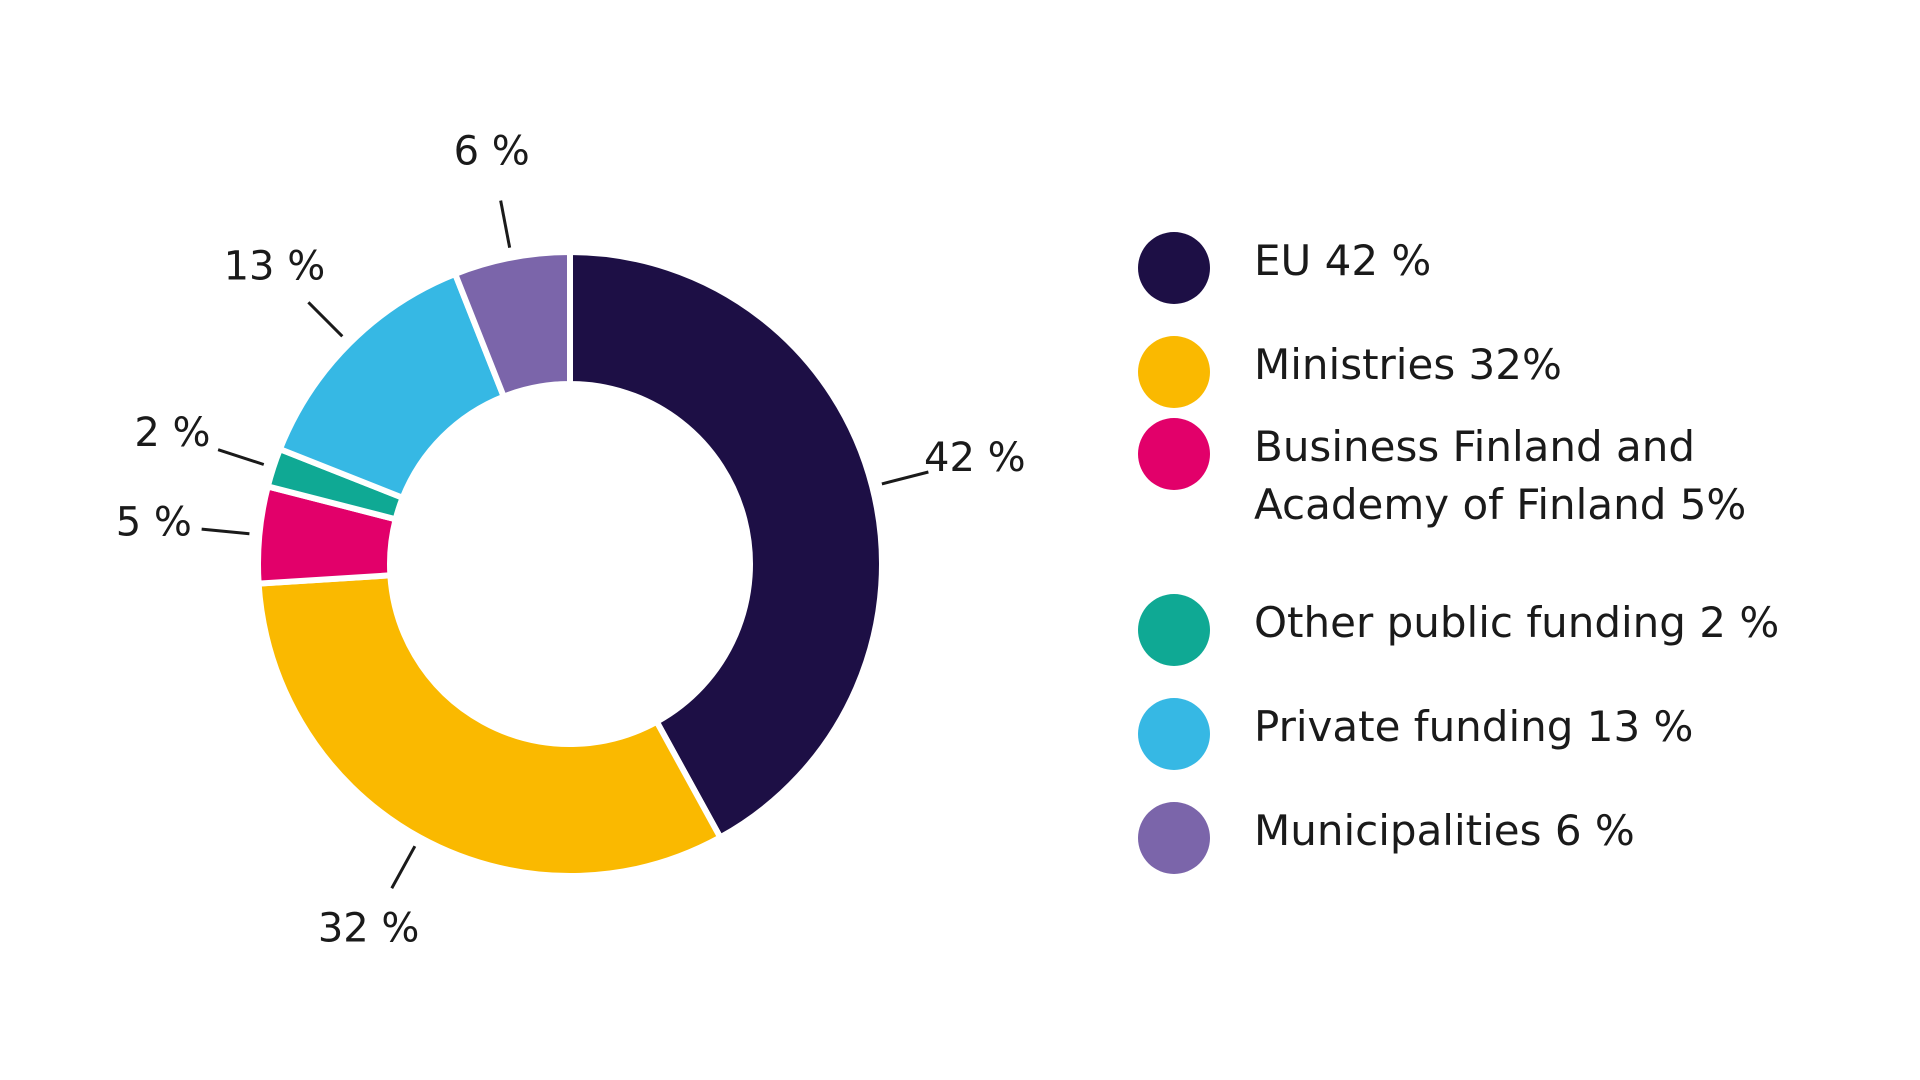 Image resolution: width=1920 pixels, height=1080 pixels. What do you see at coordinates (1506, 268) in the screenshot?
I see `legend-item-eu: EU 42 %` at bounding box center [1506, 268].